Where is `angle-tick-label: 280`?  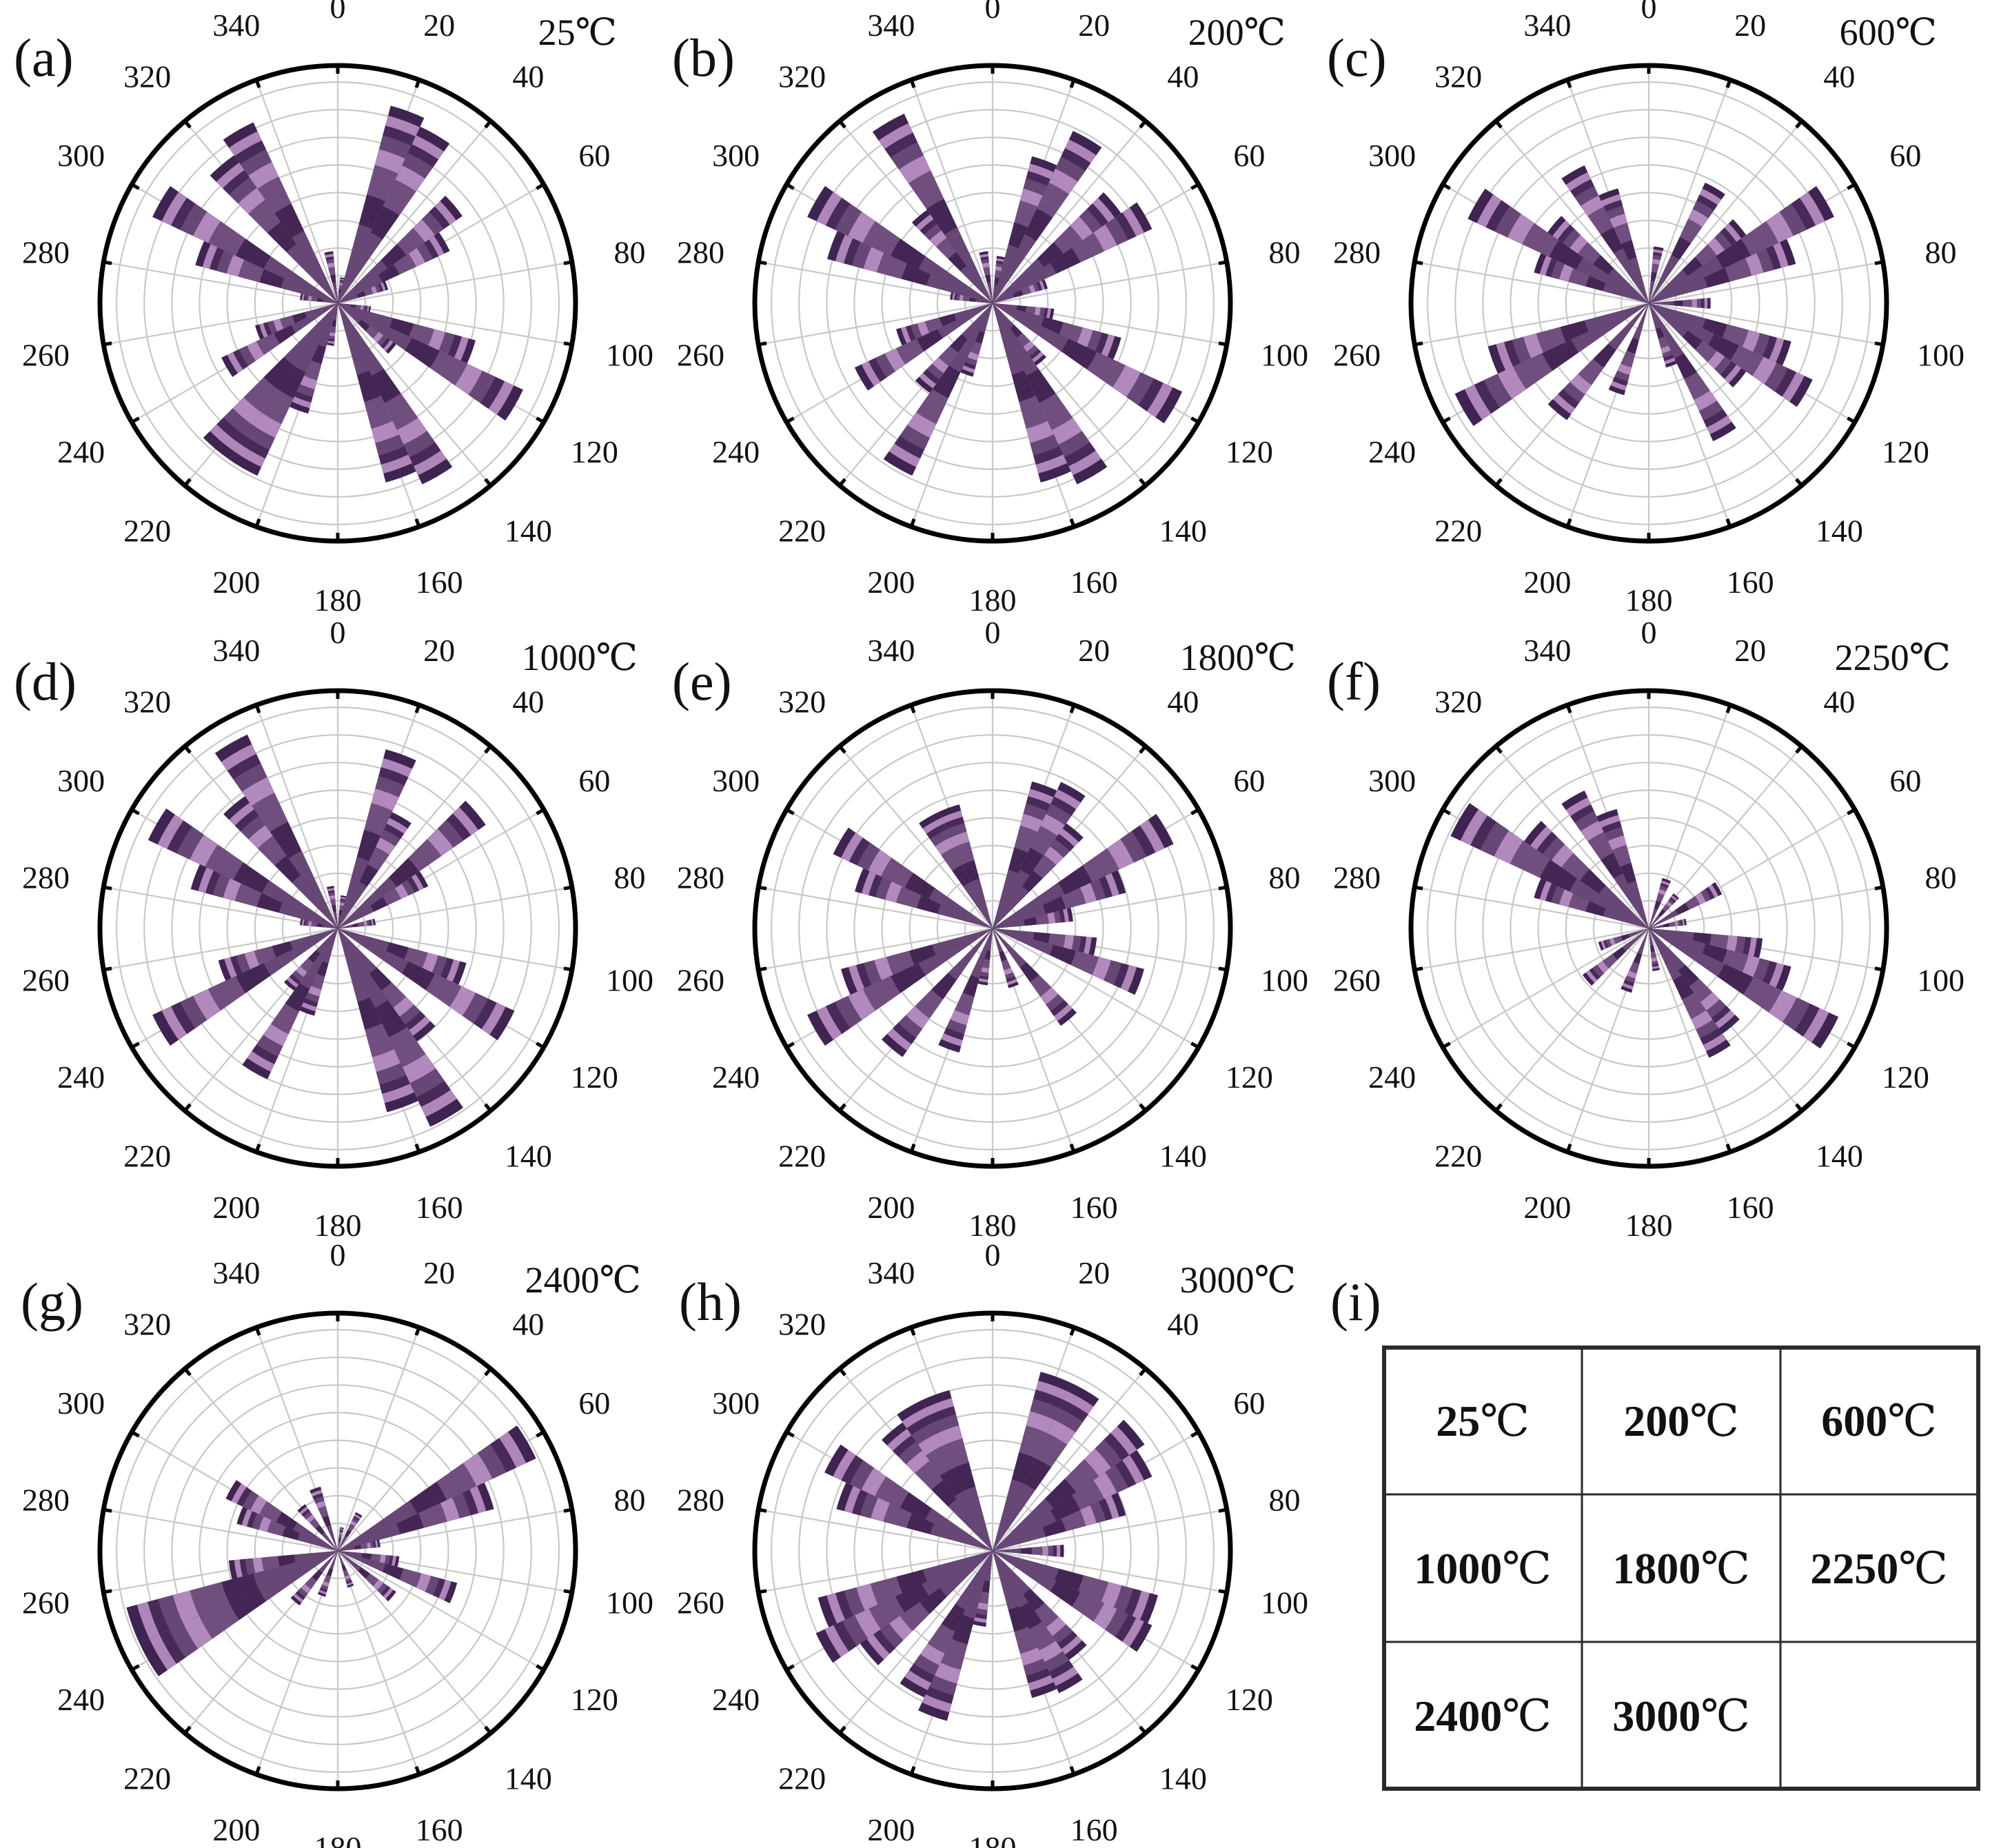
angle-tick-label: 280 is located at coordinates (700, 1499).